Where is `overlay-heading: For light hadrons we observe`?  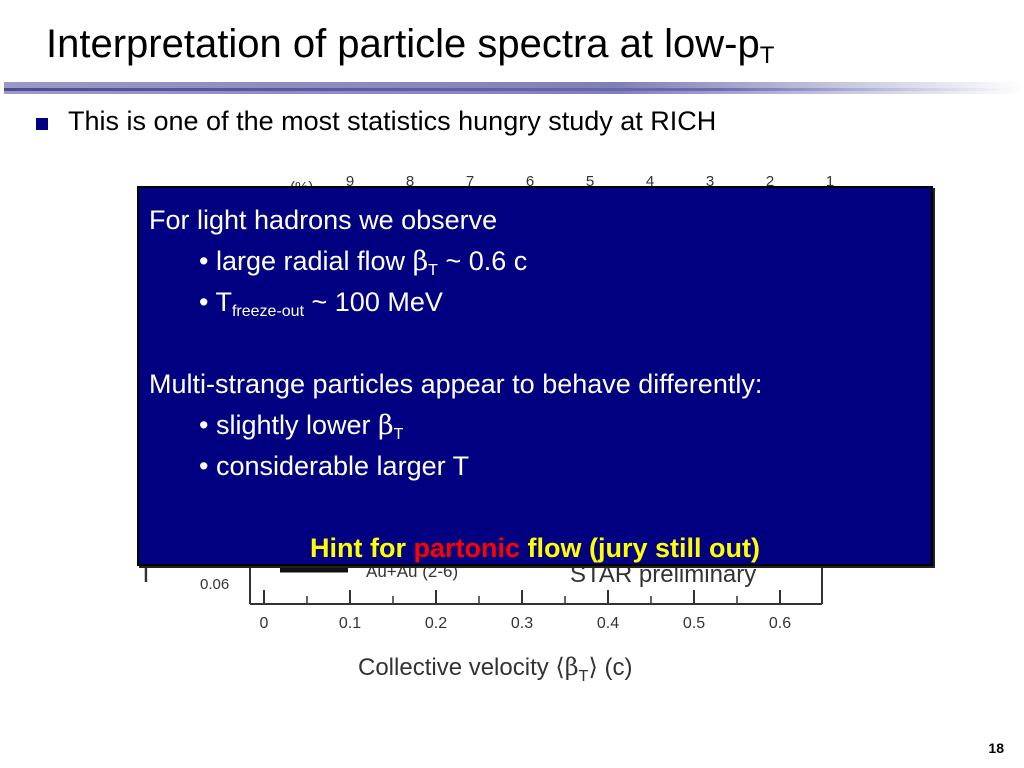
overlay-heading: For light hadrons we observe is located at coordinates (323, 220).